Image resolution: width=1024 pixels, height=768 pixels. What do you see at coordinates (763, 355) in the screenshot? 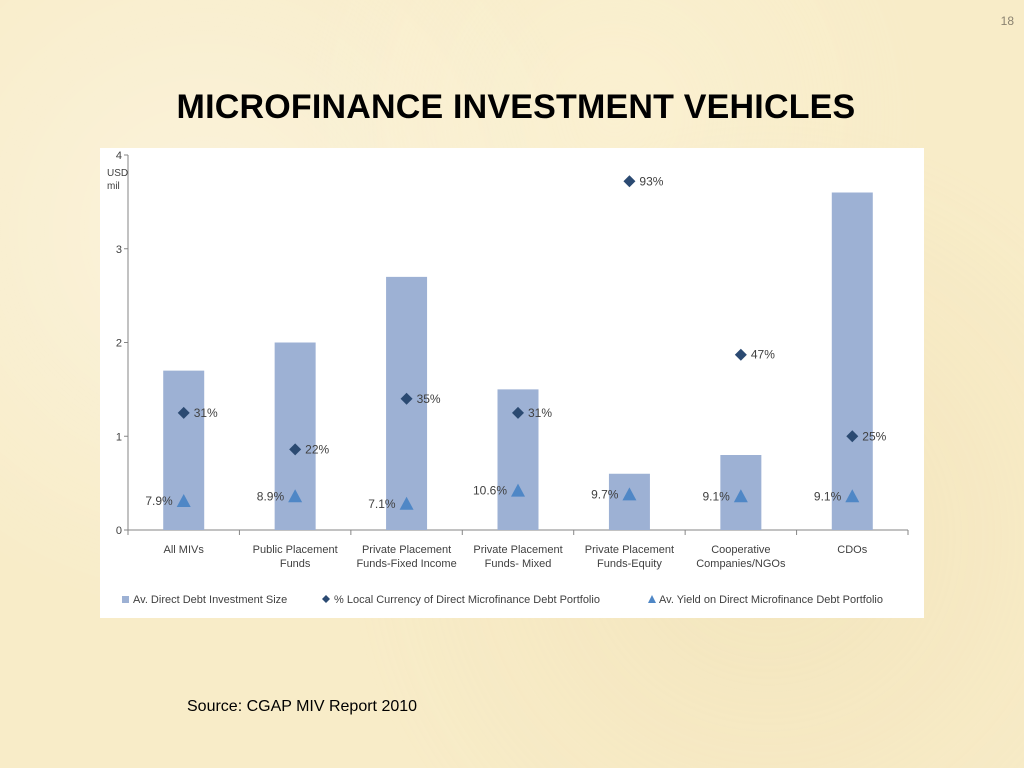
I see `diamond-data-label: 47%` at bounding box center [763, 355].